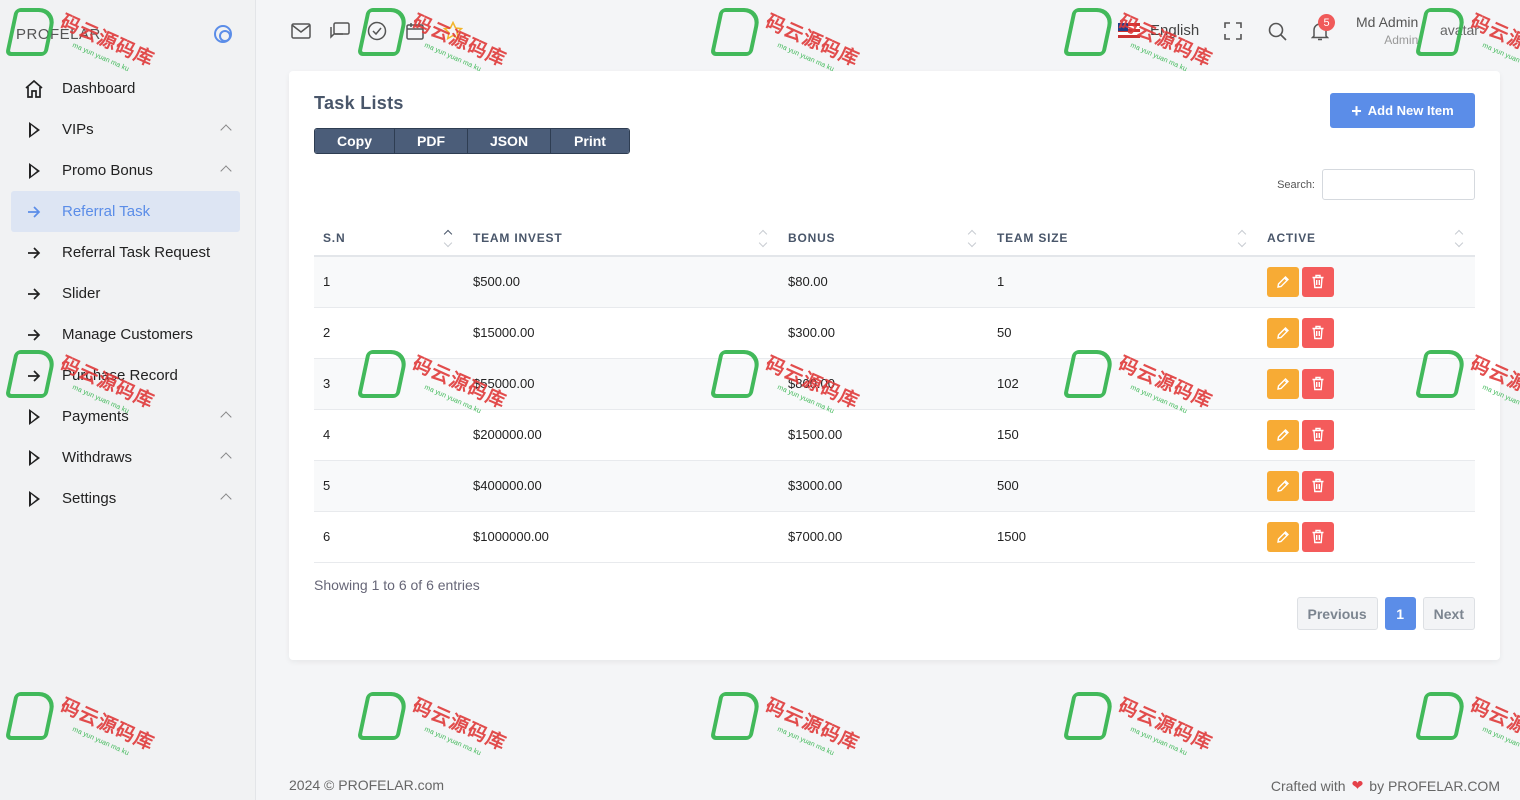 Image resolution: width=1520 pixels, height=800 pixels. What do you see at coordinates (1459, 30) in the screenshot?
I see `avatar: avatar` at bounding box center [1459, 30].